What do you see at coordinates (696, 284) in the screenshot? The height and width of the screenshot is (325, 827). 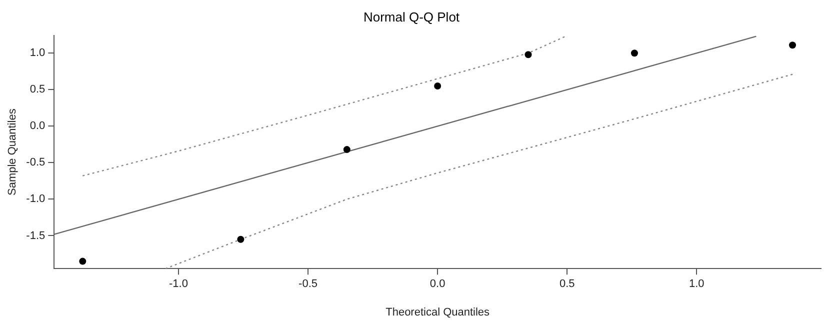 I see `x-tick-label: 1.0` at bounding box center [696, 284].